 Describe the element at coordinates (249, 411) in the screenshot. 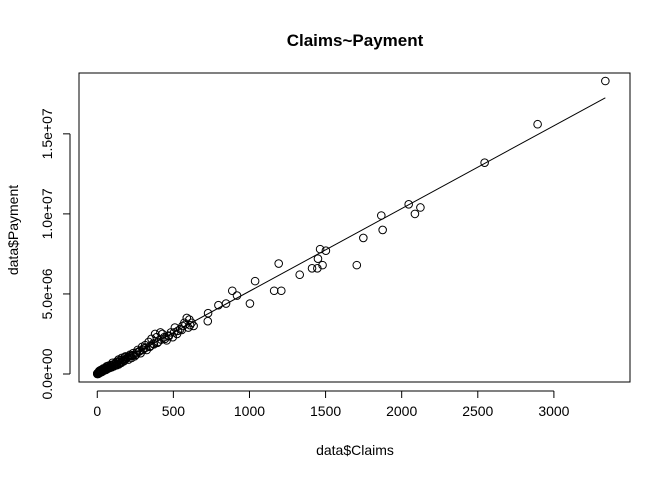

I see `x-tick-label: 1000` at that location.